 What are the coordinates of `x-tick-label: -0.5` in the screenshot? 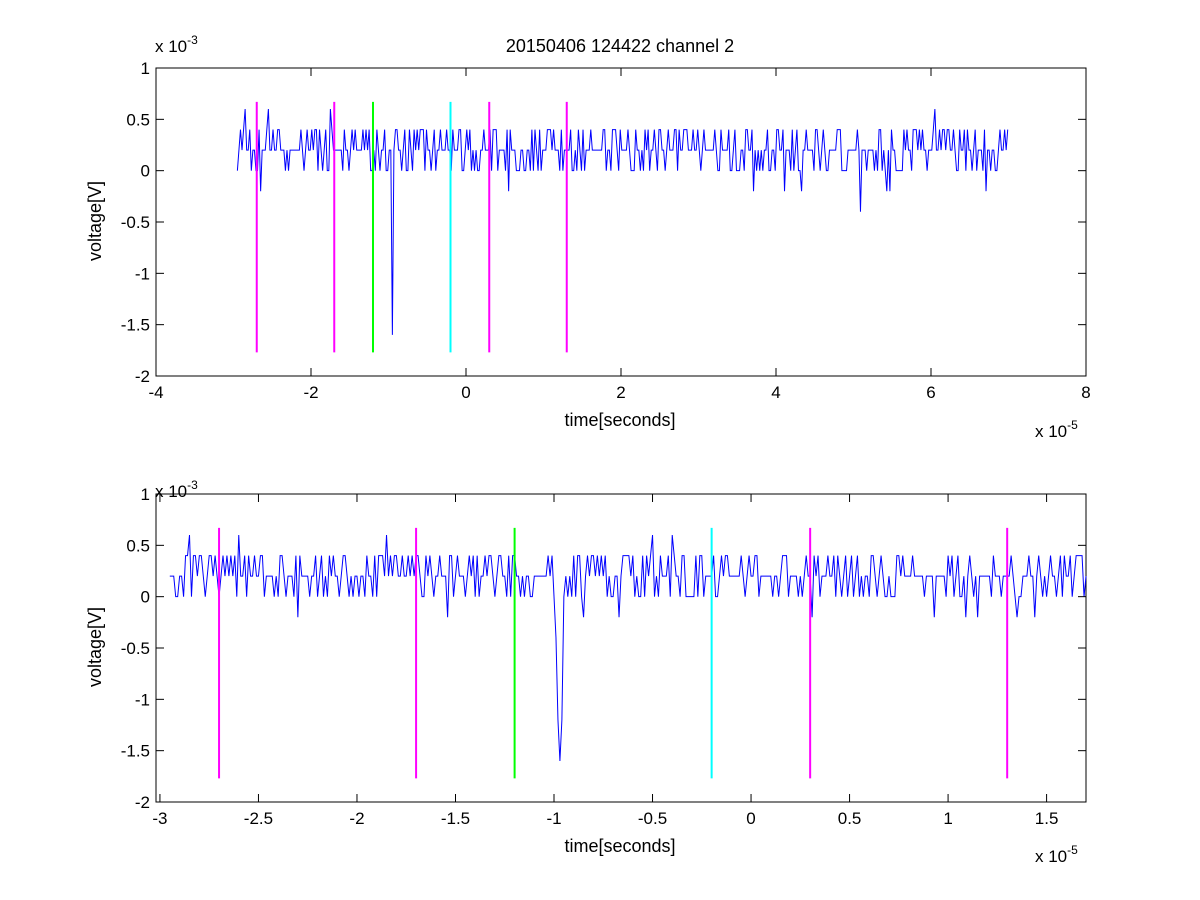 It's located at (652, 818).